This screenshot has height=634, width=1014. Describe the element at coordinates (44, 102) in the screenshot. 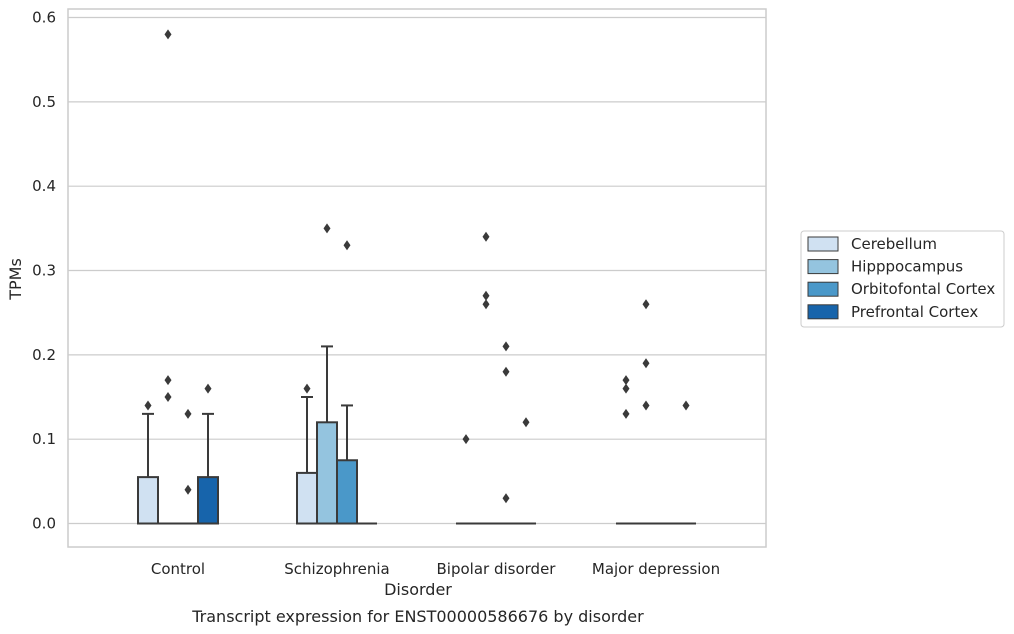

I see `y-tick-label: 0.5` at that location.